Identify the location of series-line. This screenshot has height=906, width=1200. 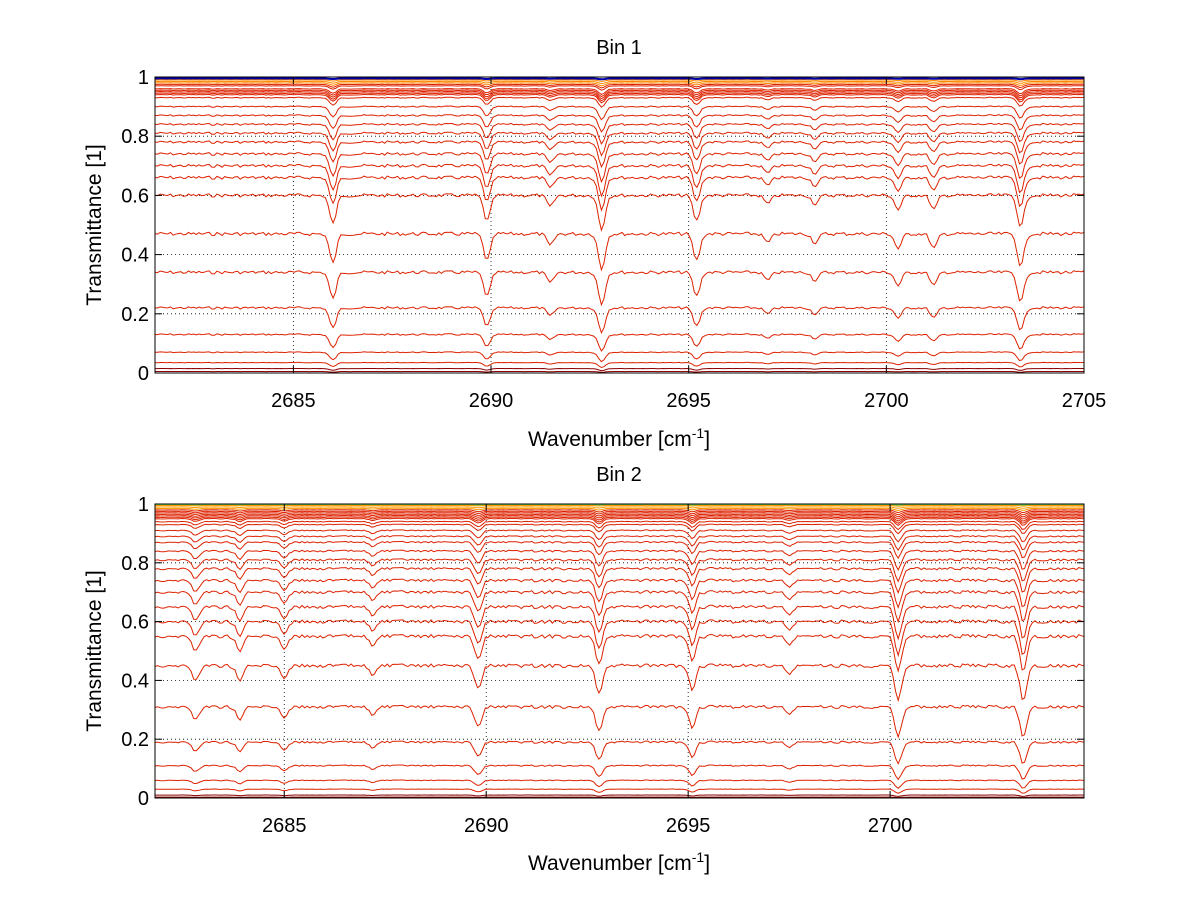
(619, 78).